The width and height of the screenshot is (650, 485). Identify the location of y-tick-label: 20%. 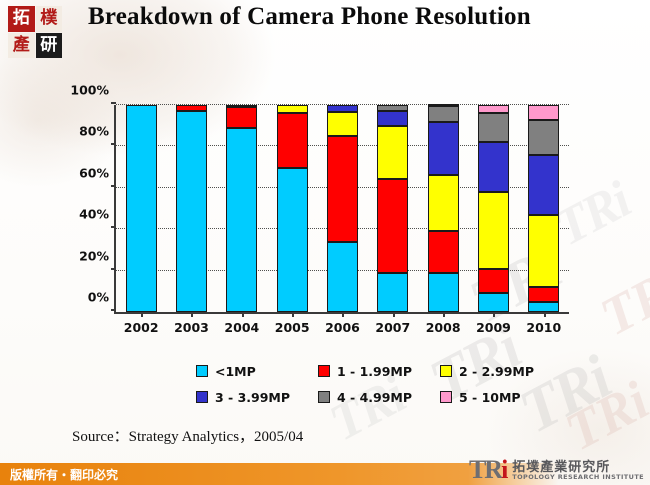
(94, 256).